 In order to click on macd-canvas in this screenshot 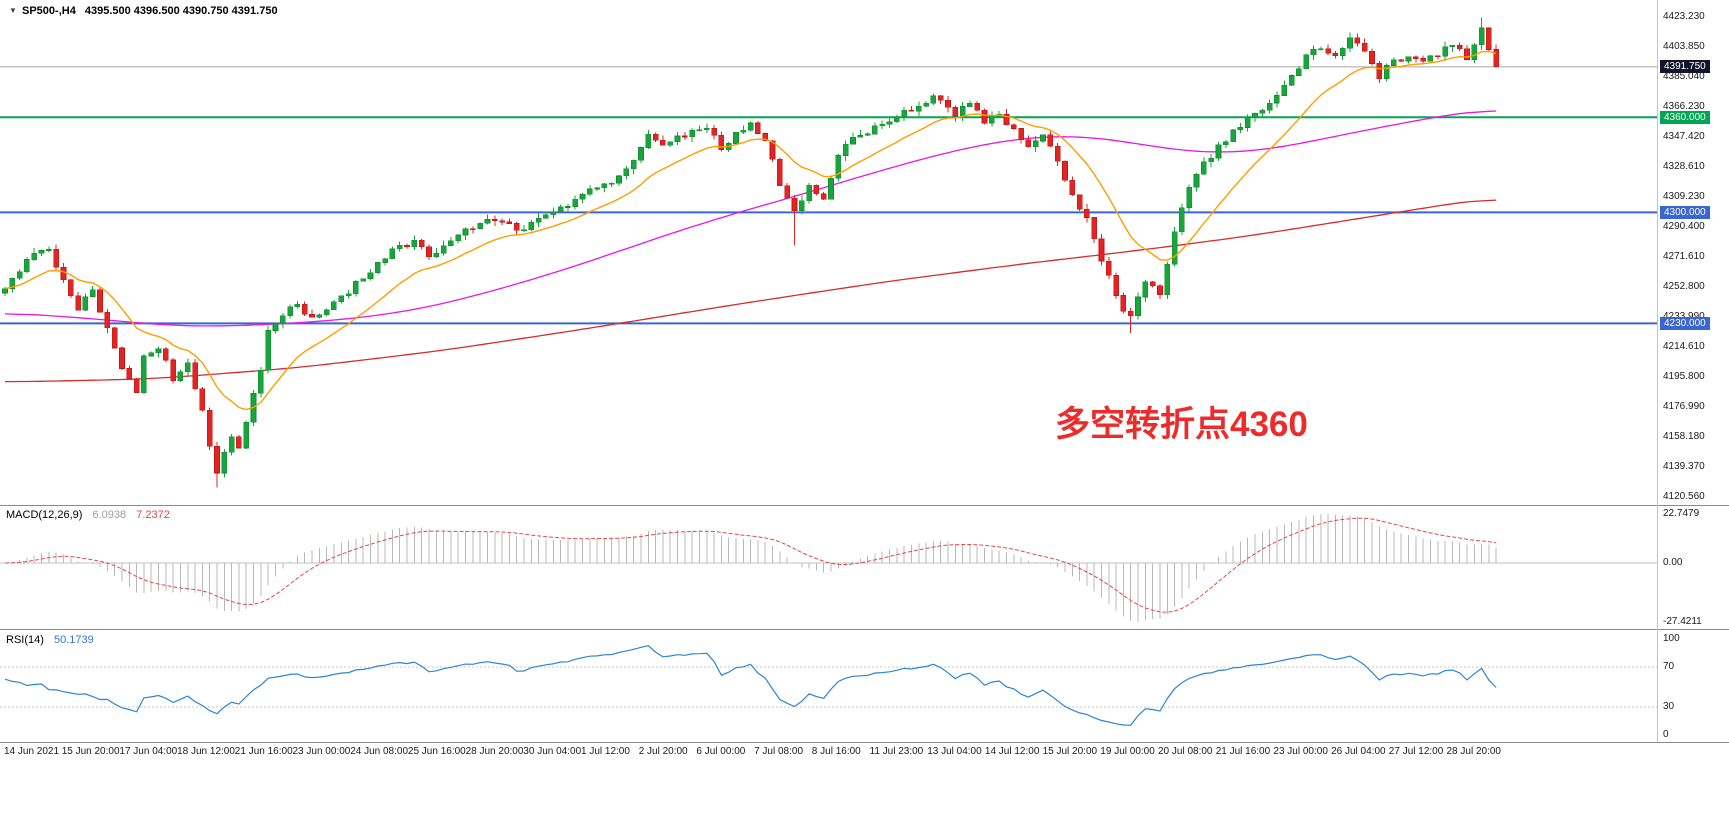, I will do `click(828, 567)`.